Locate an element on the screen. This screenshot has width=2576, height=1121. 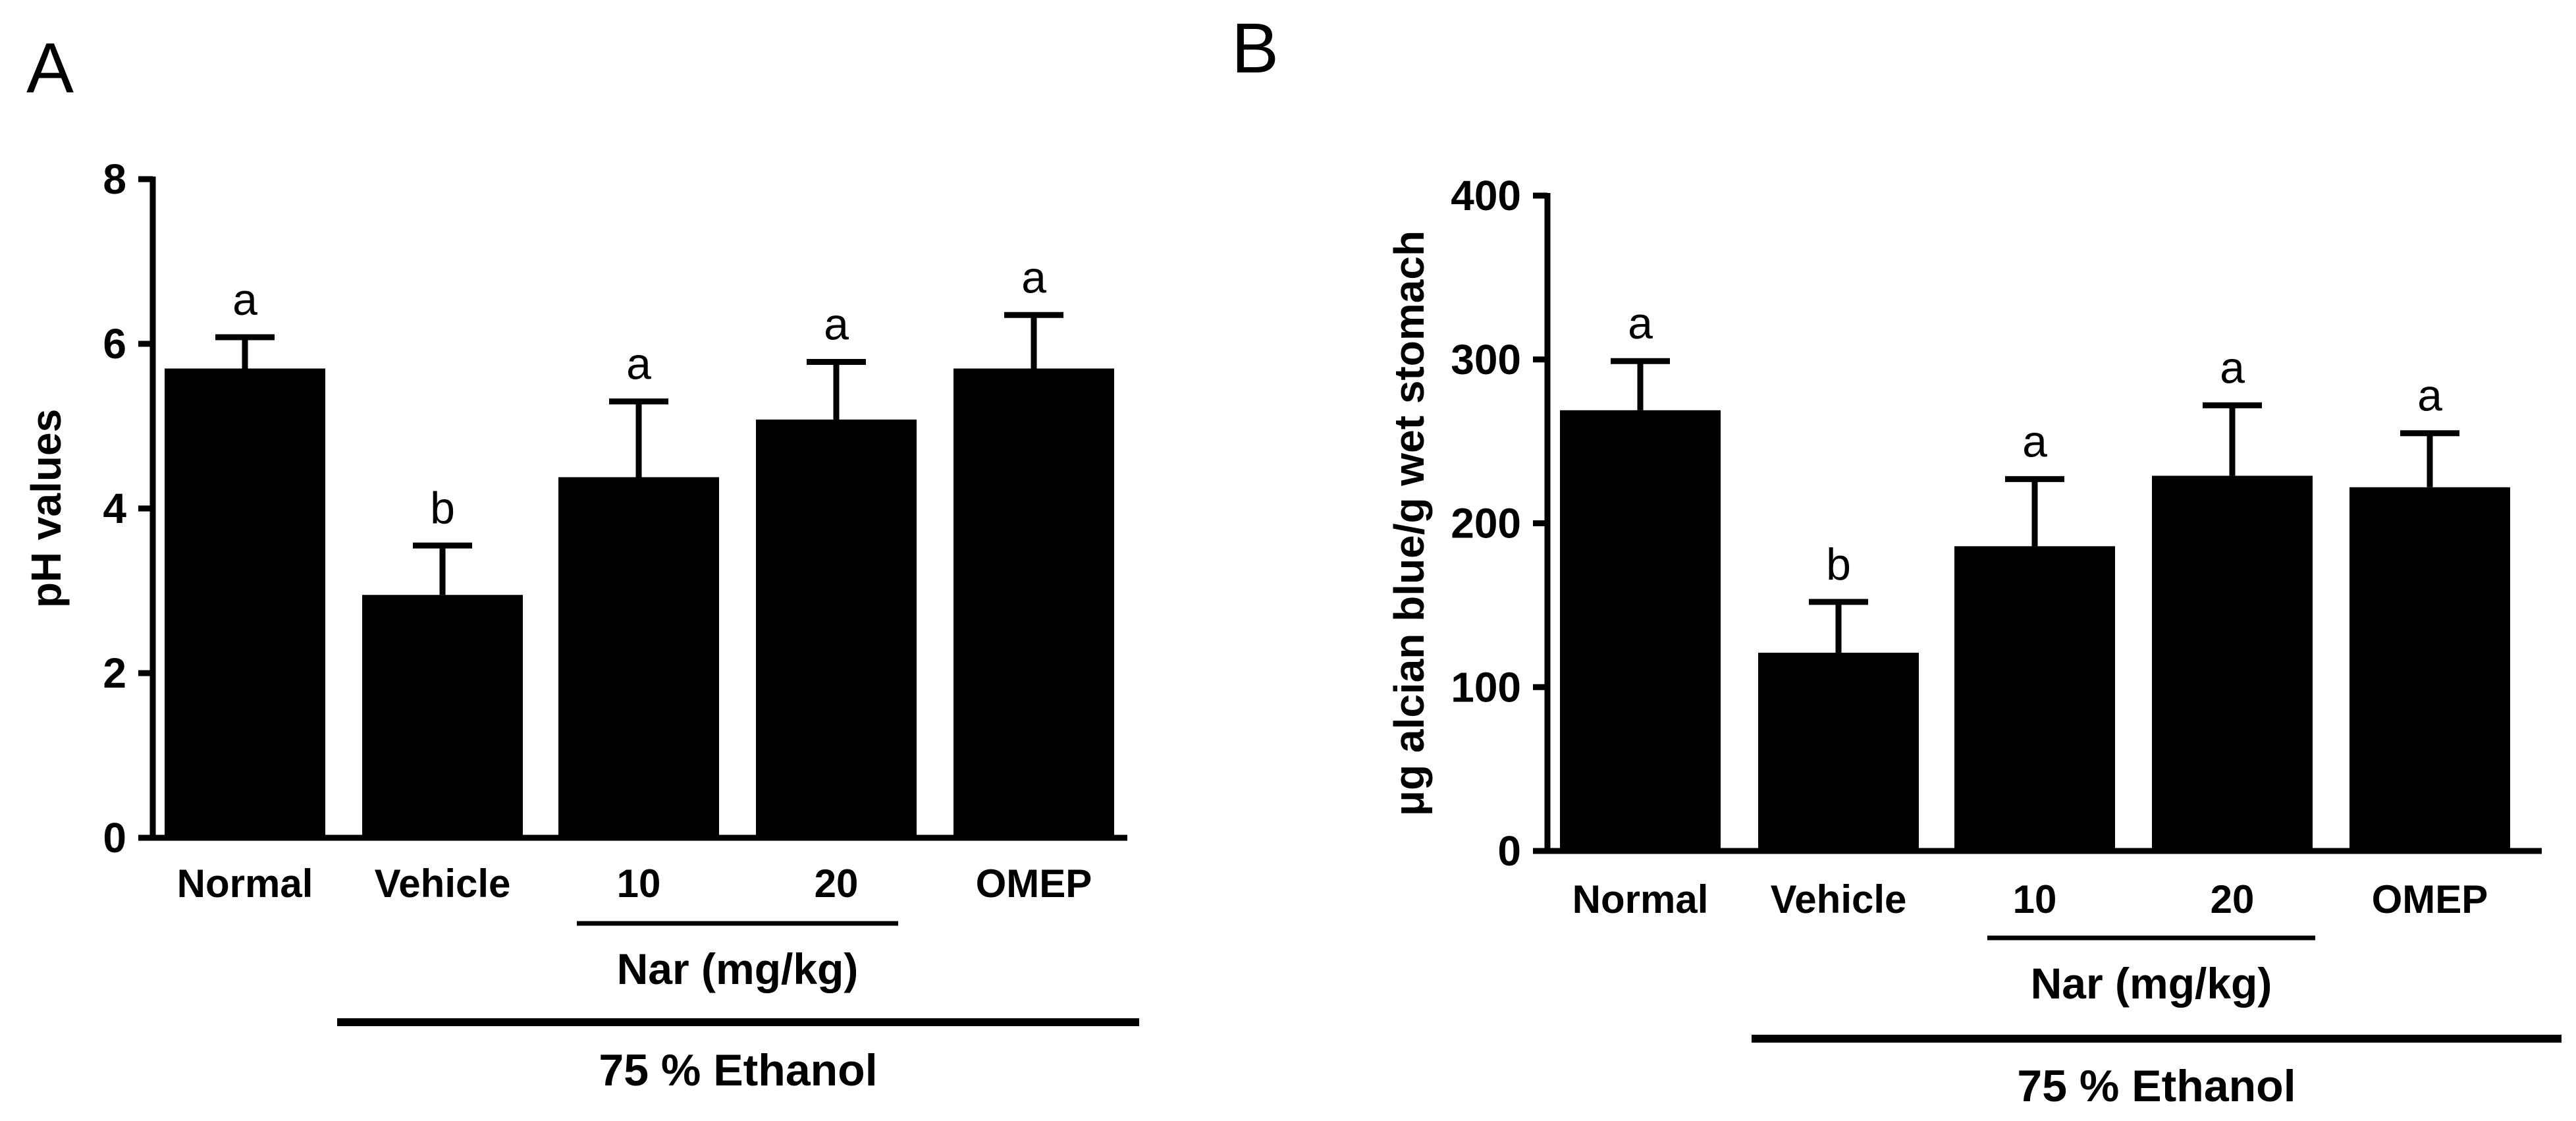
y-axis-title: pH values is located at coordinates (46, 508).